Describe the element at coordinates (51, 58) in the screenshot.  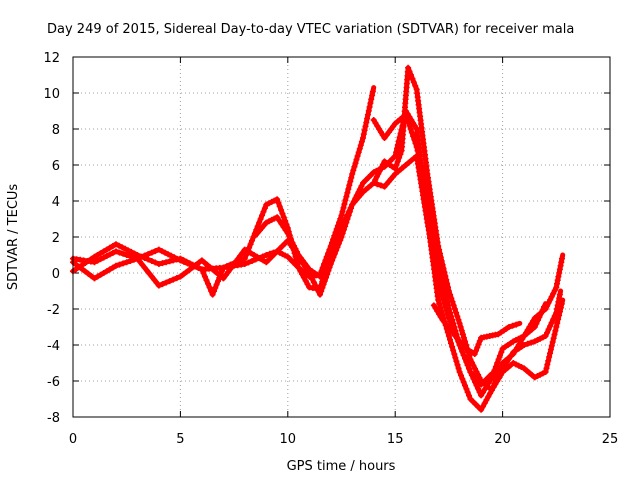
I see `y-tick-label: 12` at that location.